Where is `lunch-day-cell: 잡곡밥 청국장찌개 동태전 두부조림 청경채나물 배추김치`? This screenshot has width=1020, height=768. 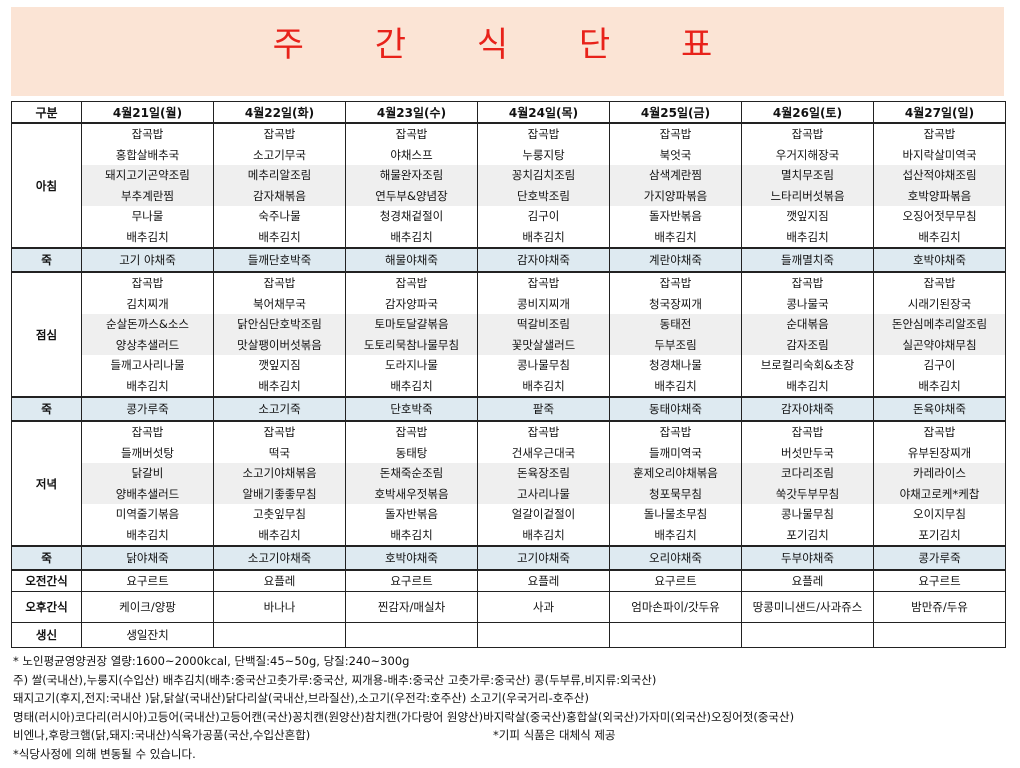 lunch-day-cell: 잡곡밥 청국장찌개 동태전 두부조림 청경채나물 배추김치 is located at coordinates (675, 334).